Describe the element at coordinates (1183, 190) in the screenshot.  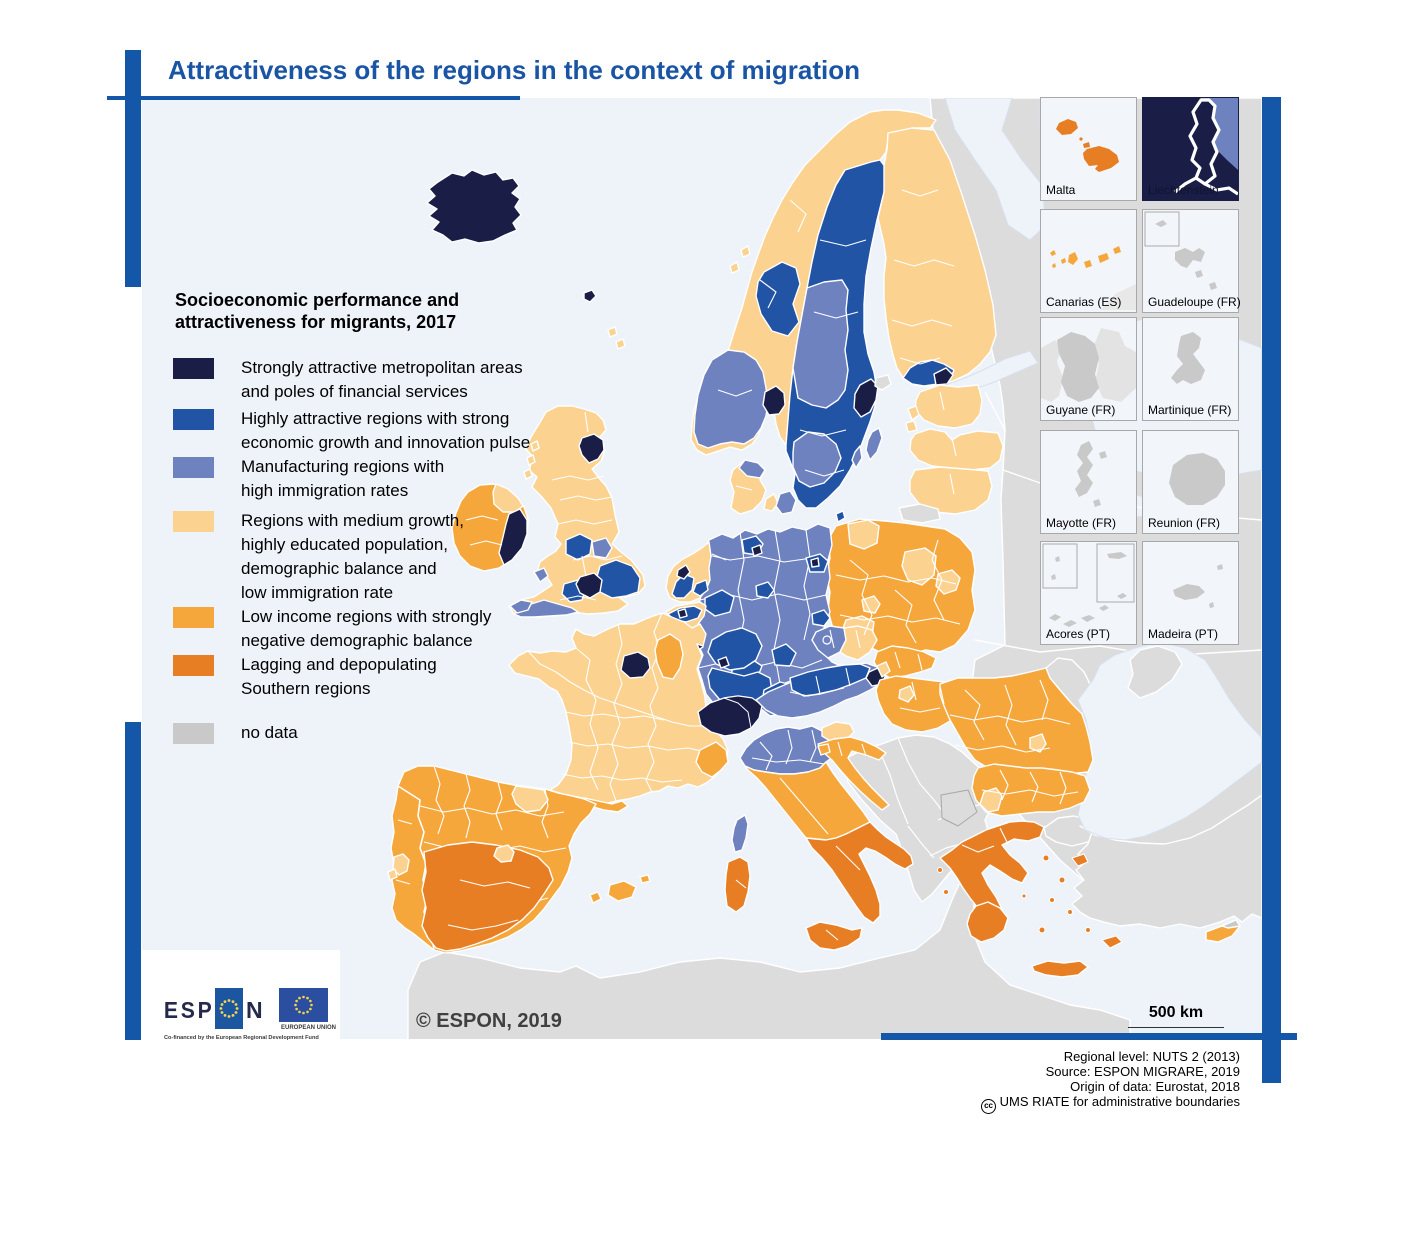
I see `svg-text: Liechtenstein` at that location.